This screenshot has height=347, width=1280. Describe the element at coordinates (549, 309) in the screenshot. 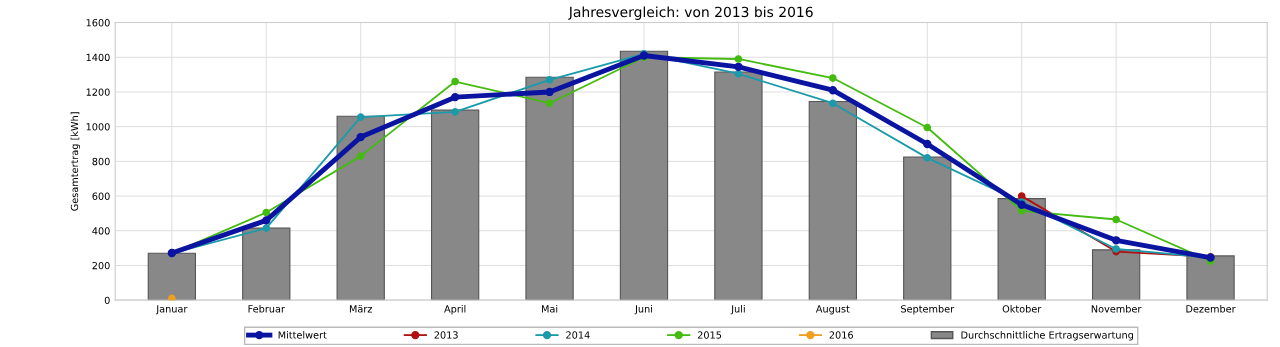

I see `x-tick-label: Mai` at that location.